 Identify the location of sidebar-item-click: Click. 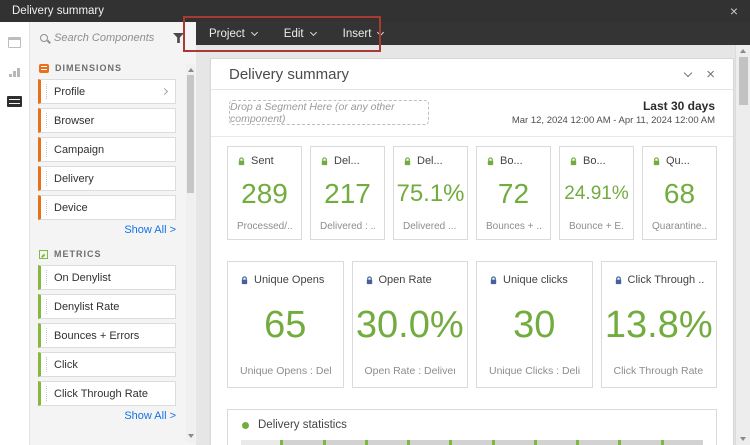
(107, 364).